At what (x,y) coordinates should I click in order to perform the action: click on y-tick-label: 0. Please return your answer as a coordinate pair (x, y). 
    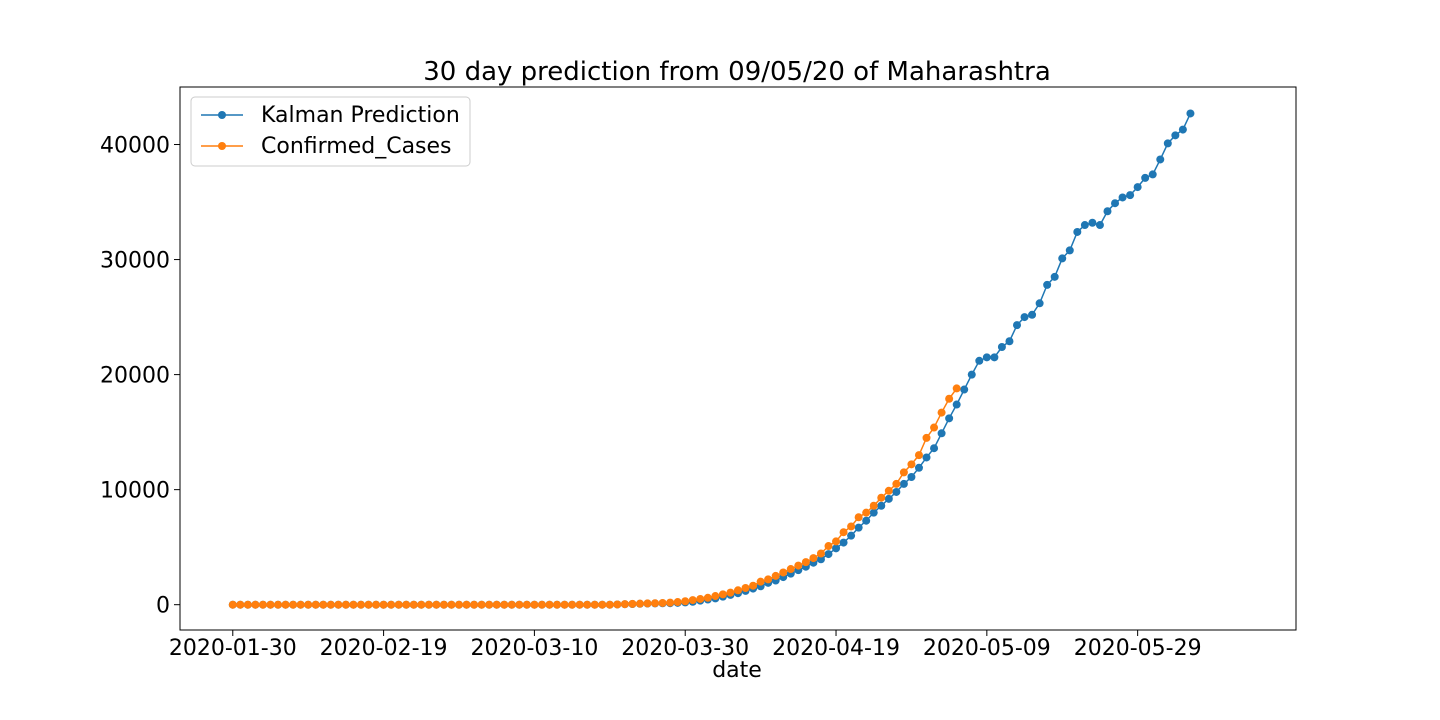
    Looking at the image, I should click on (163, 606).